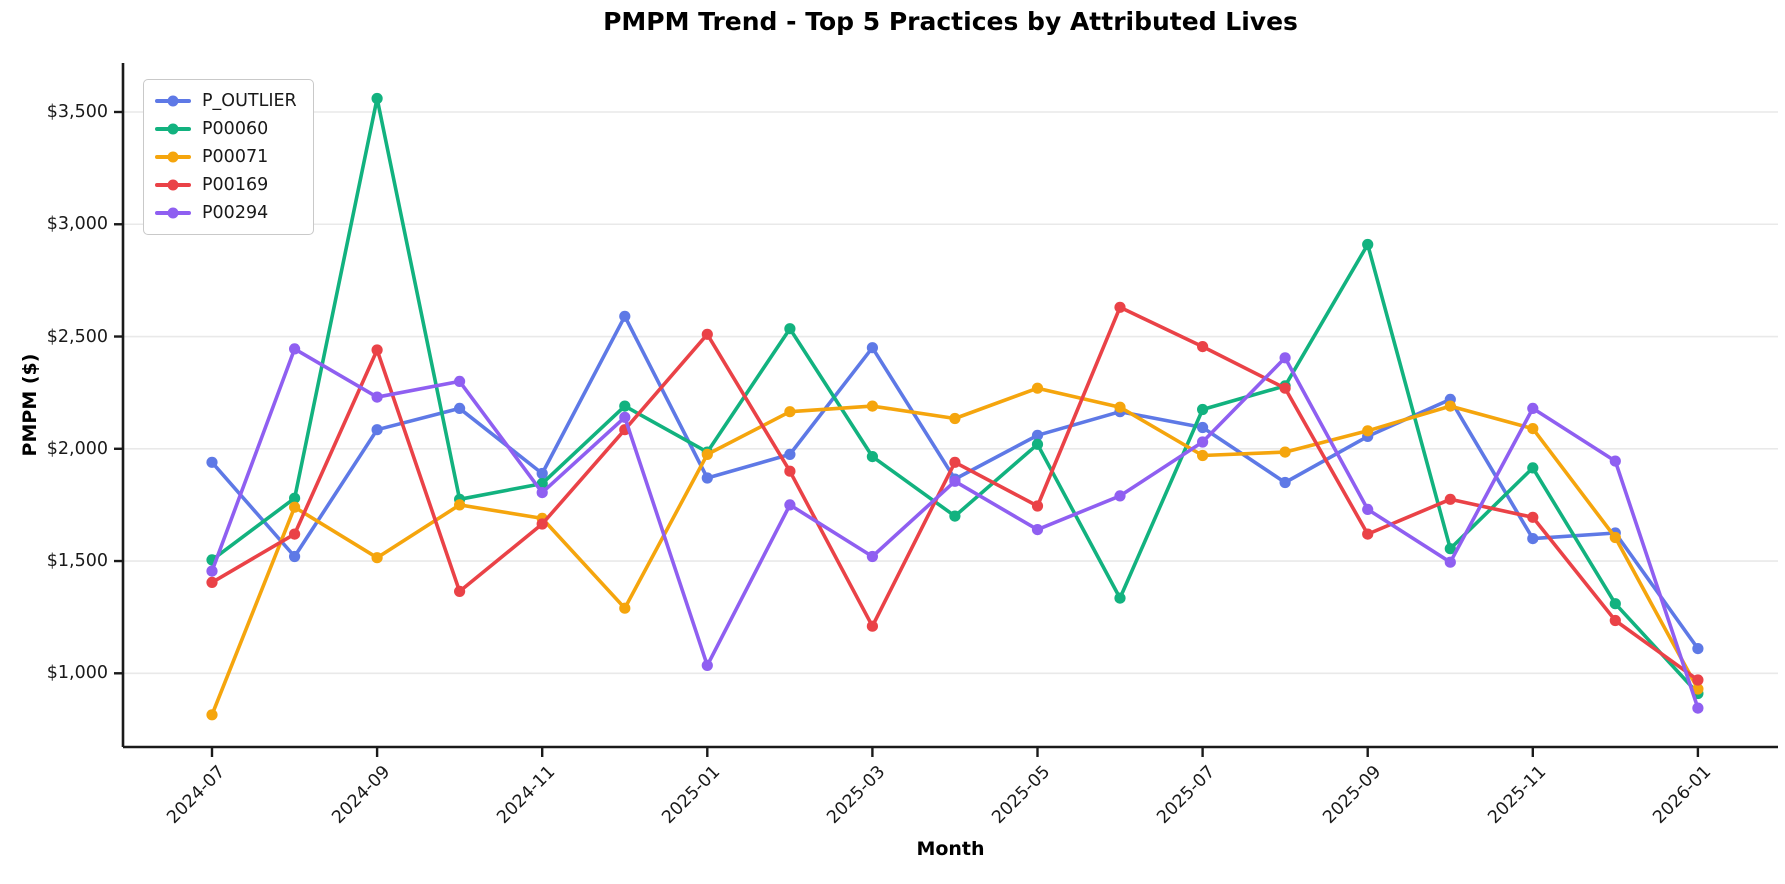 The width and height of the screenshot is (1785, 884). Describe the element at coordinates (235, 129) in the screenshot. I see `legend-label: P00060` at that location.